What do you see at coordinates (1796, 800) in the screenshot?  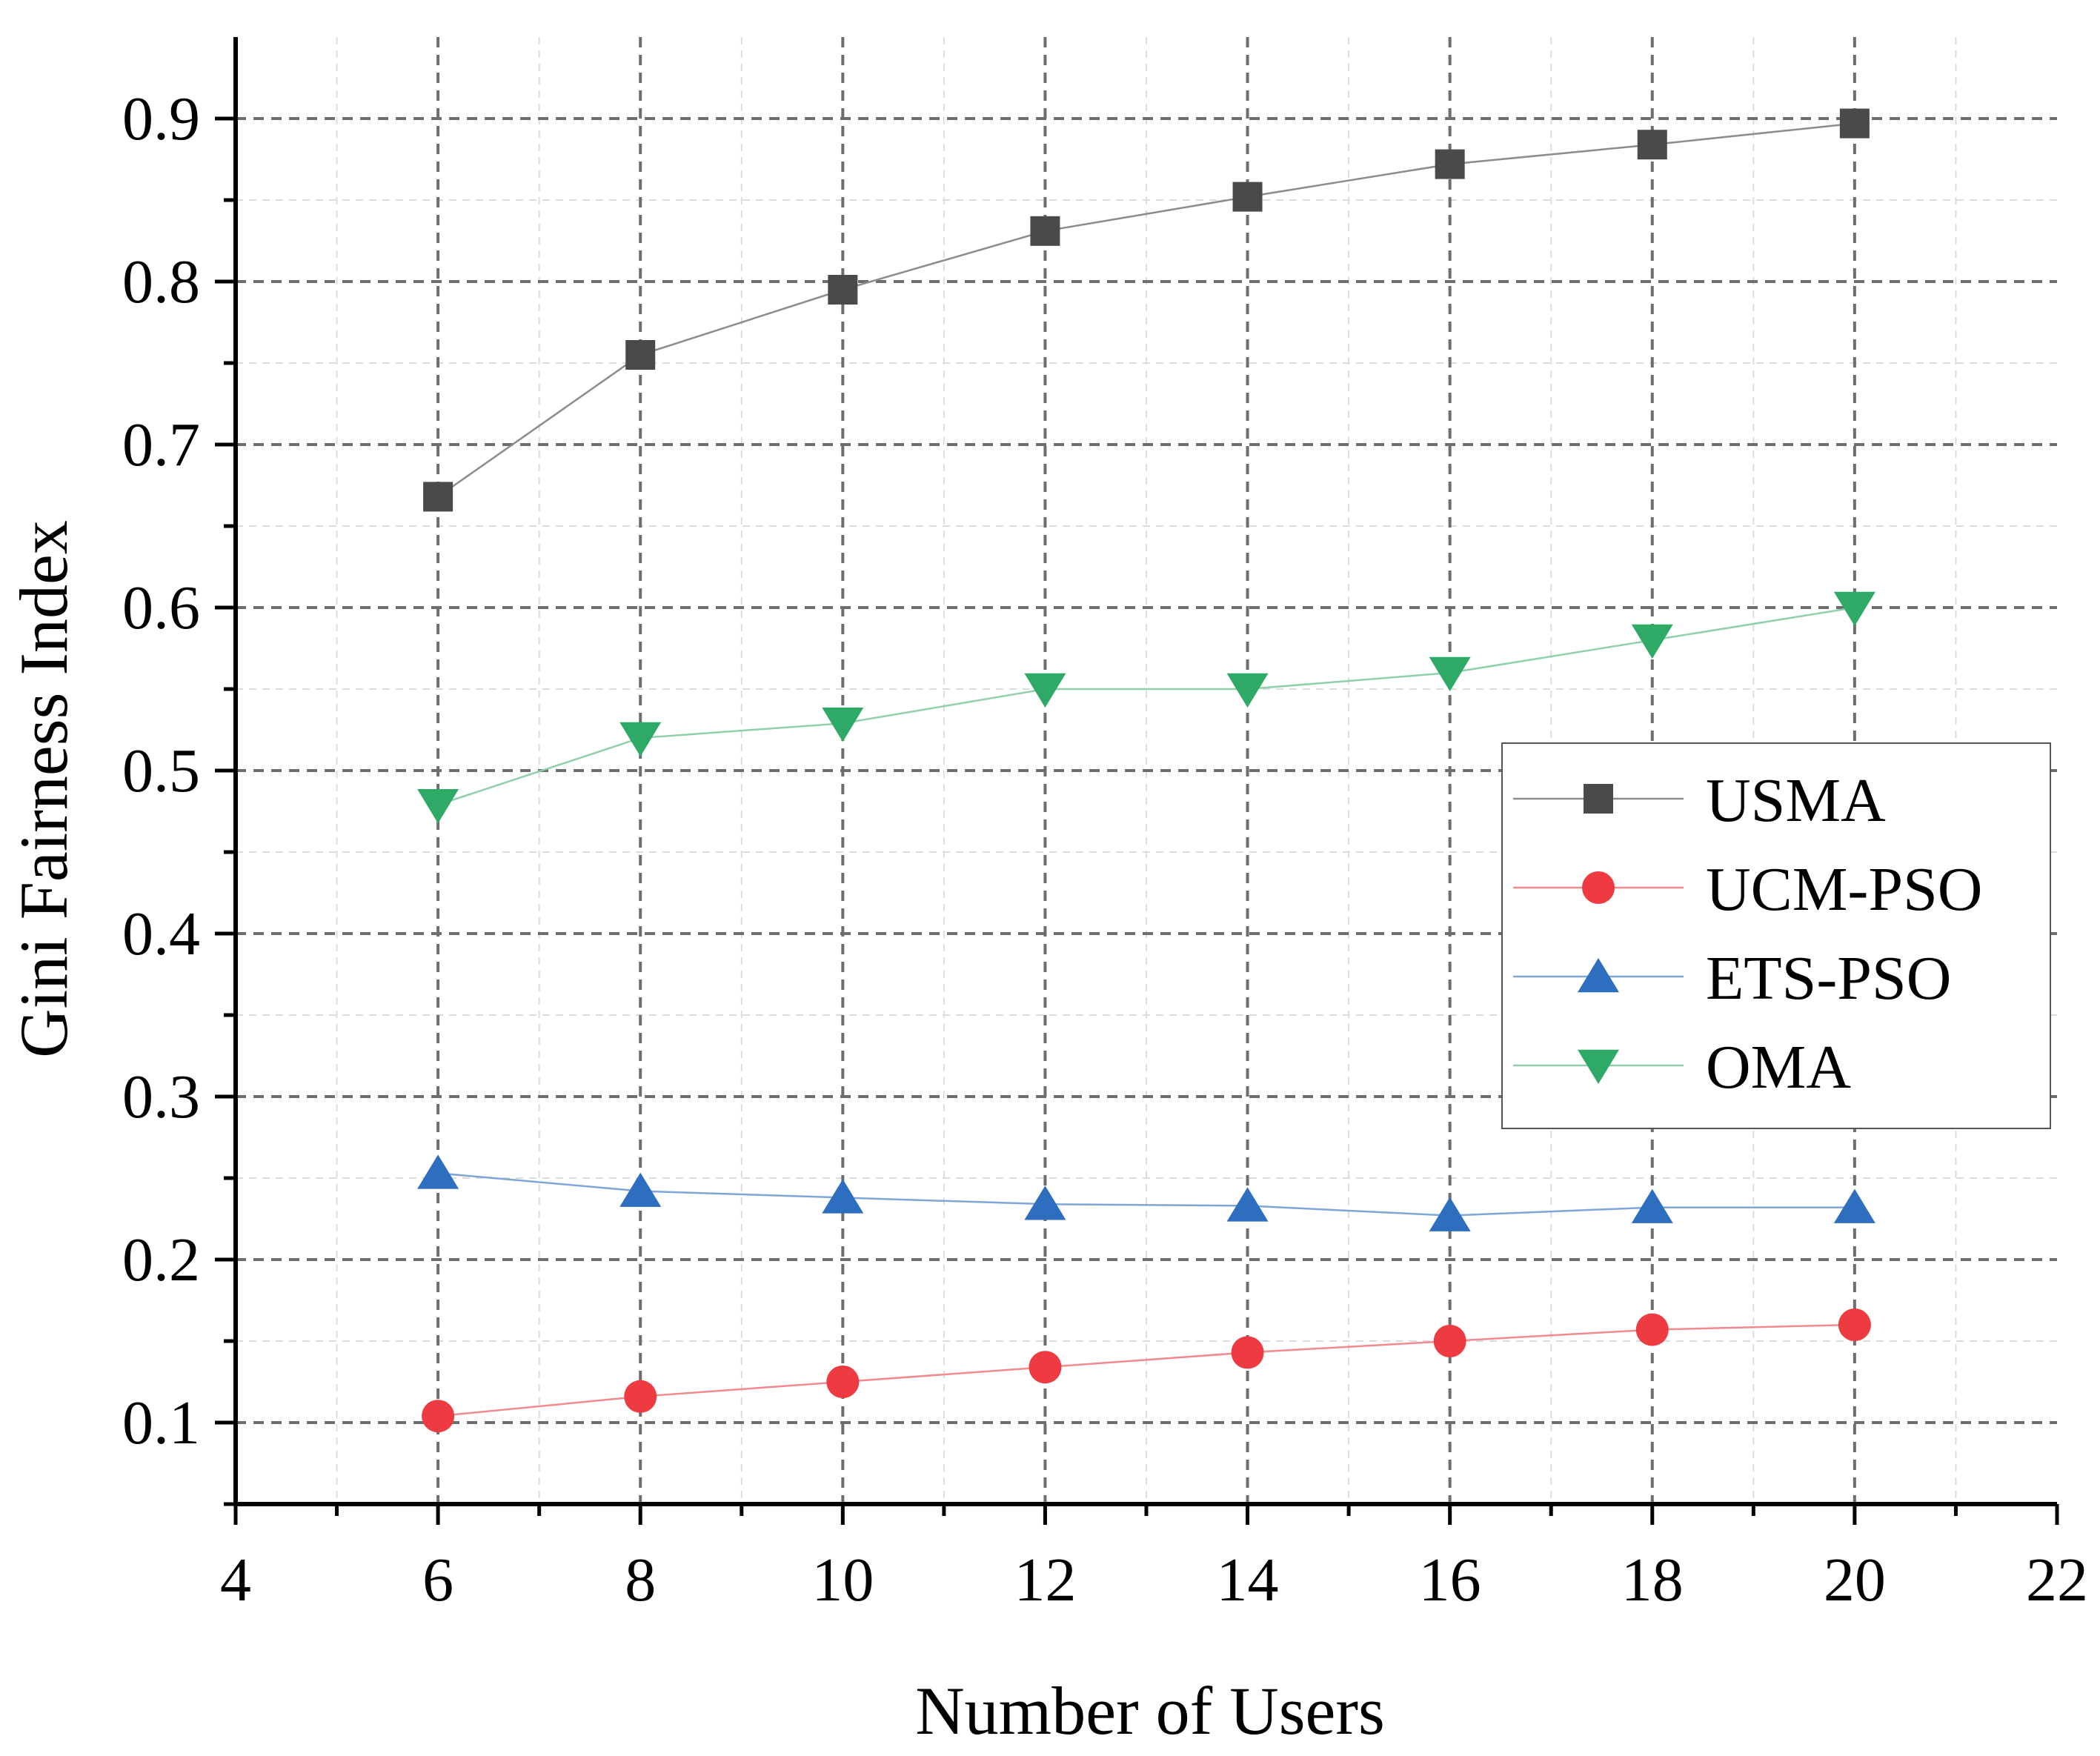 I see `legend-label: USMA` at bounding box center [1796, 800].